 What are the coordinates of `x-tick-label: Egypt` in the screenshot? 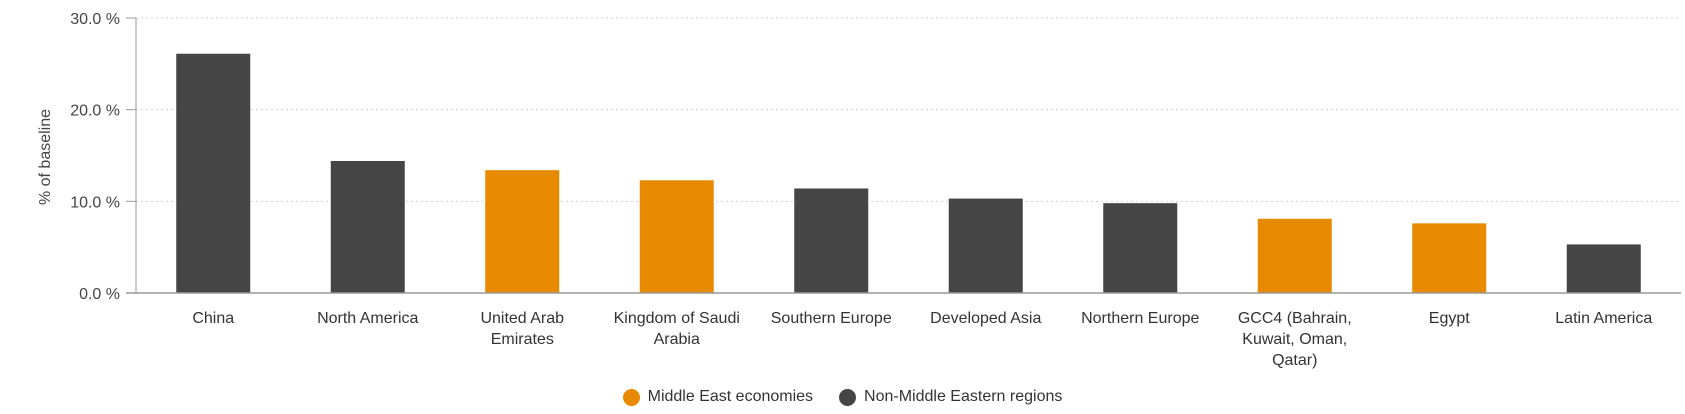 It's located at (1449, 318).